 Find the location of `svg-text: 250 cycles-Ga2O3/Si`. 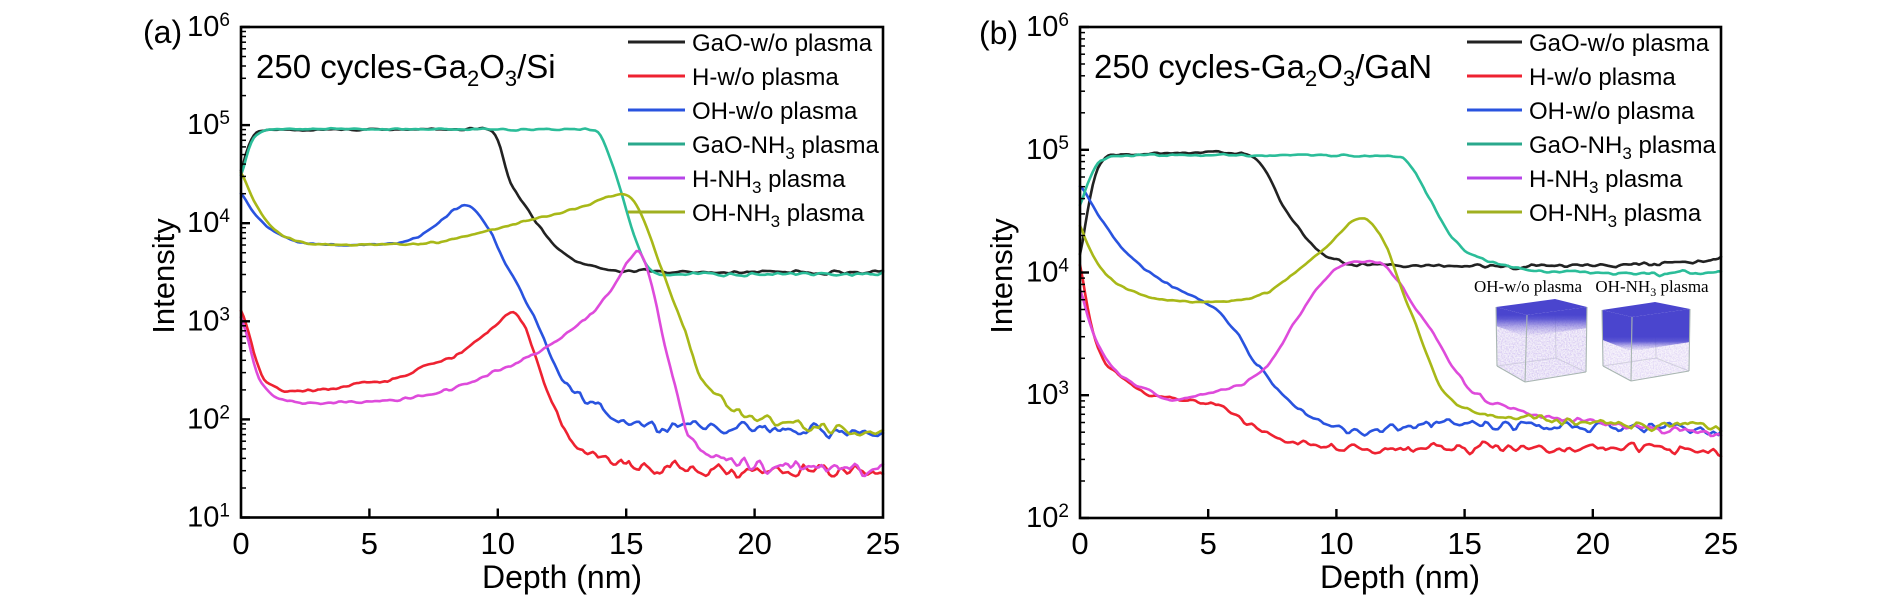

svg-text: 250 cycles-Ga2O3/Si is located at coordinates (406, 69).